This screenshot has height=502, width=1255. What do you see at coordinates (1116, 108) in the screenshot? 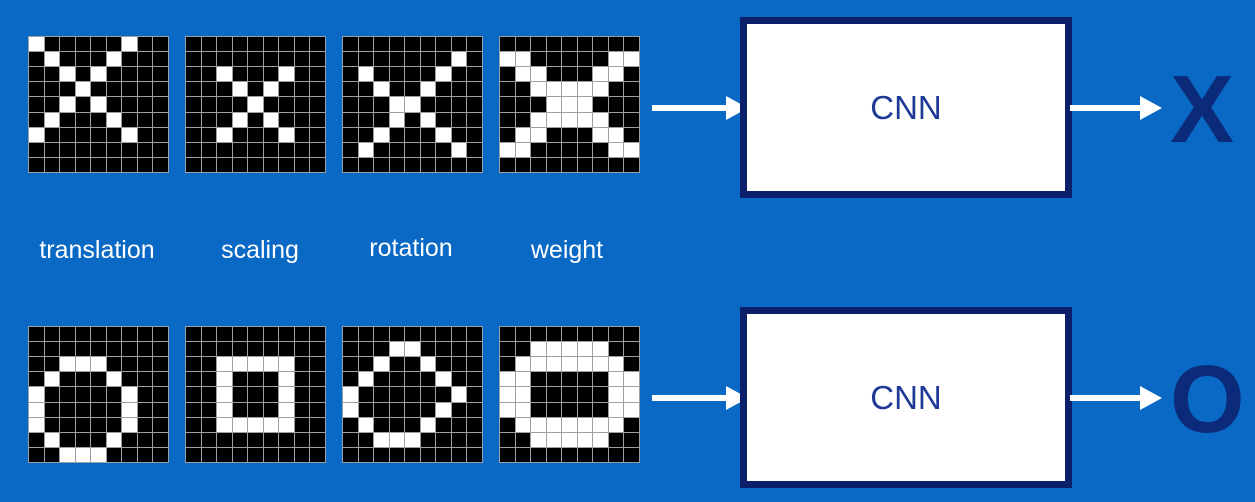
I see `output-arrow-top` at bounding box center [1116, 108].